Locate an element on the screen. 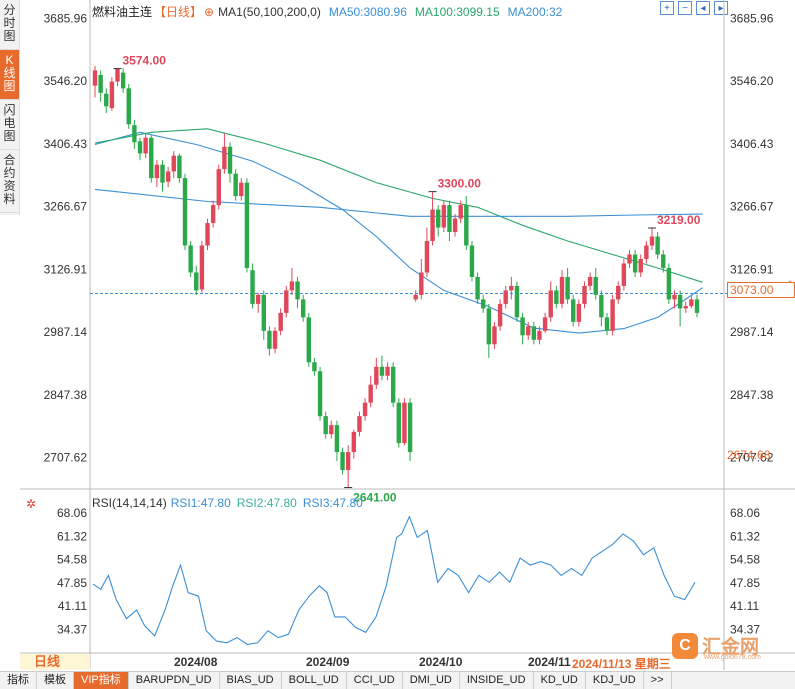 Image resolution: width=795 pixels, height=689 pixels. watermark-url: www.gold678.com is located at coordinates (732, 657).